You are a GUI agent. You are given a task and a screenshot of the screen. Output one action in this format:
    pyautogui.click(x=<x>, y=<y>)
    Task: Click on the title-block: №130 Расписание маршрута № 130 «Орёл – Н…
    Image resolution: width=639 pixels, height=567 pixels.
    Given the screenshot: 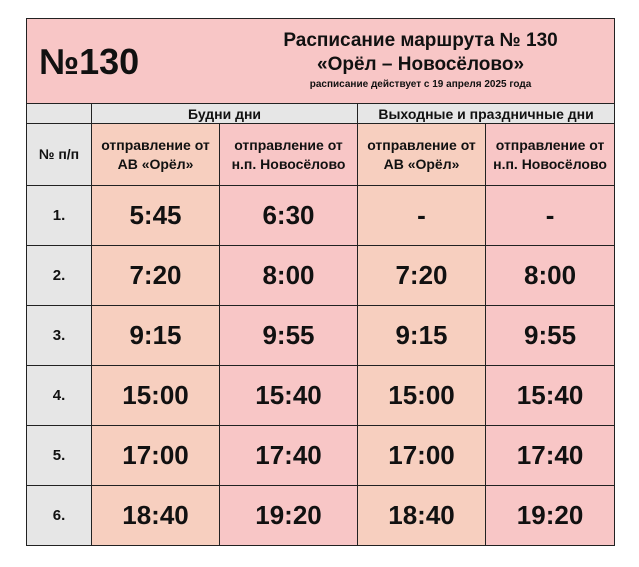 What is the action you would take?
    pyautogui.click(x=320, y=61)
    